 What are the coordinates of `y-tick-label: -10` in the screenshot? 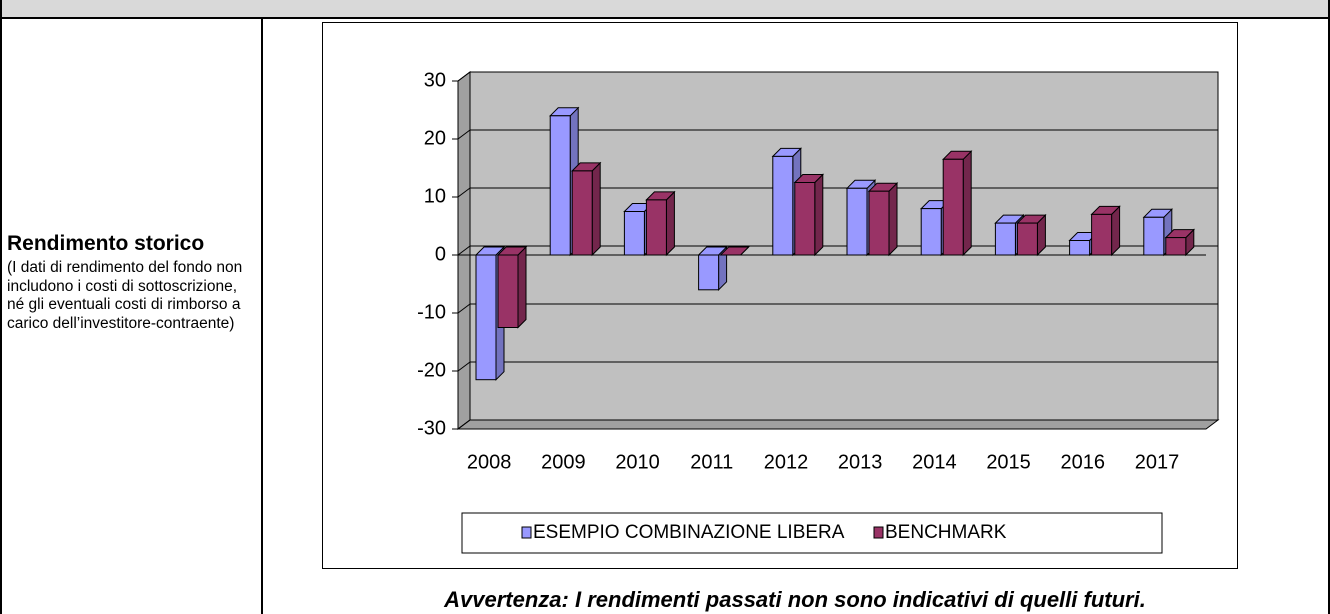 It's located at (431, 312).